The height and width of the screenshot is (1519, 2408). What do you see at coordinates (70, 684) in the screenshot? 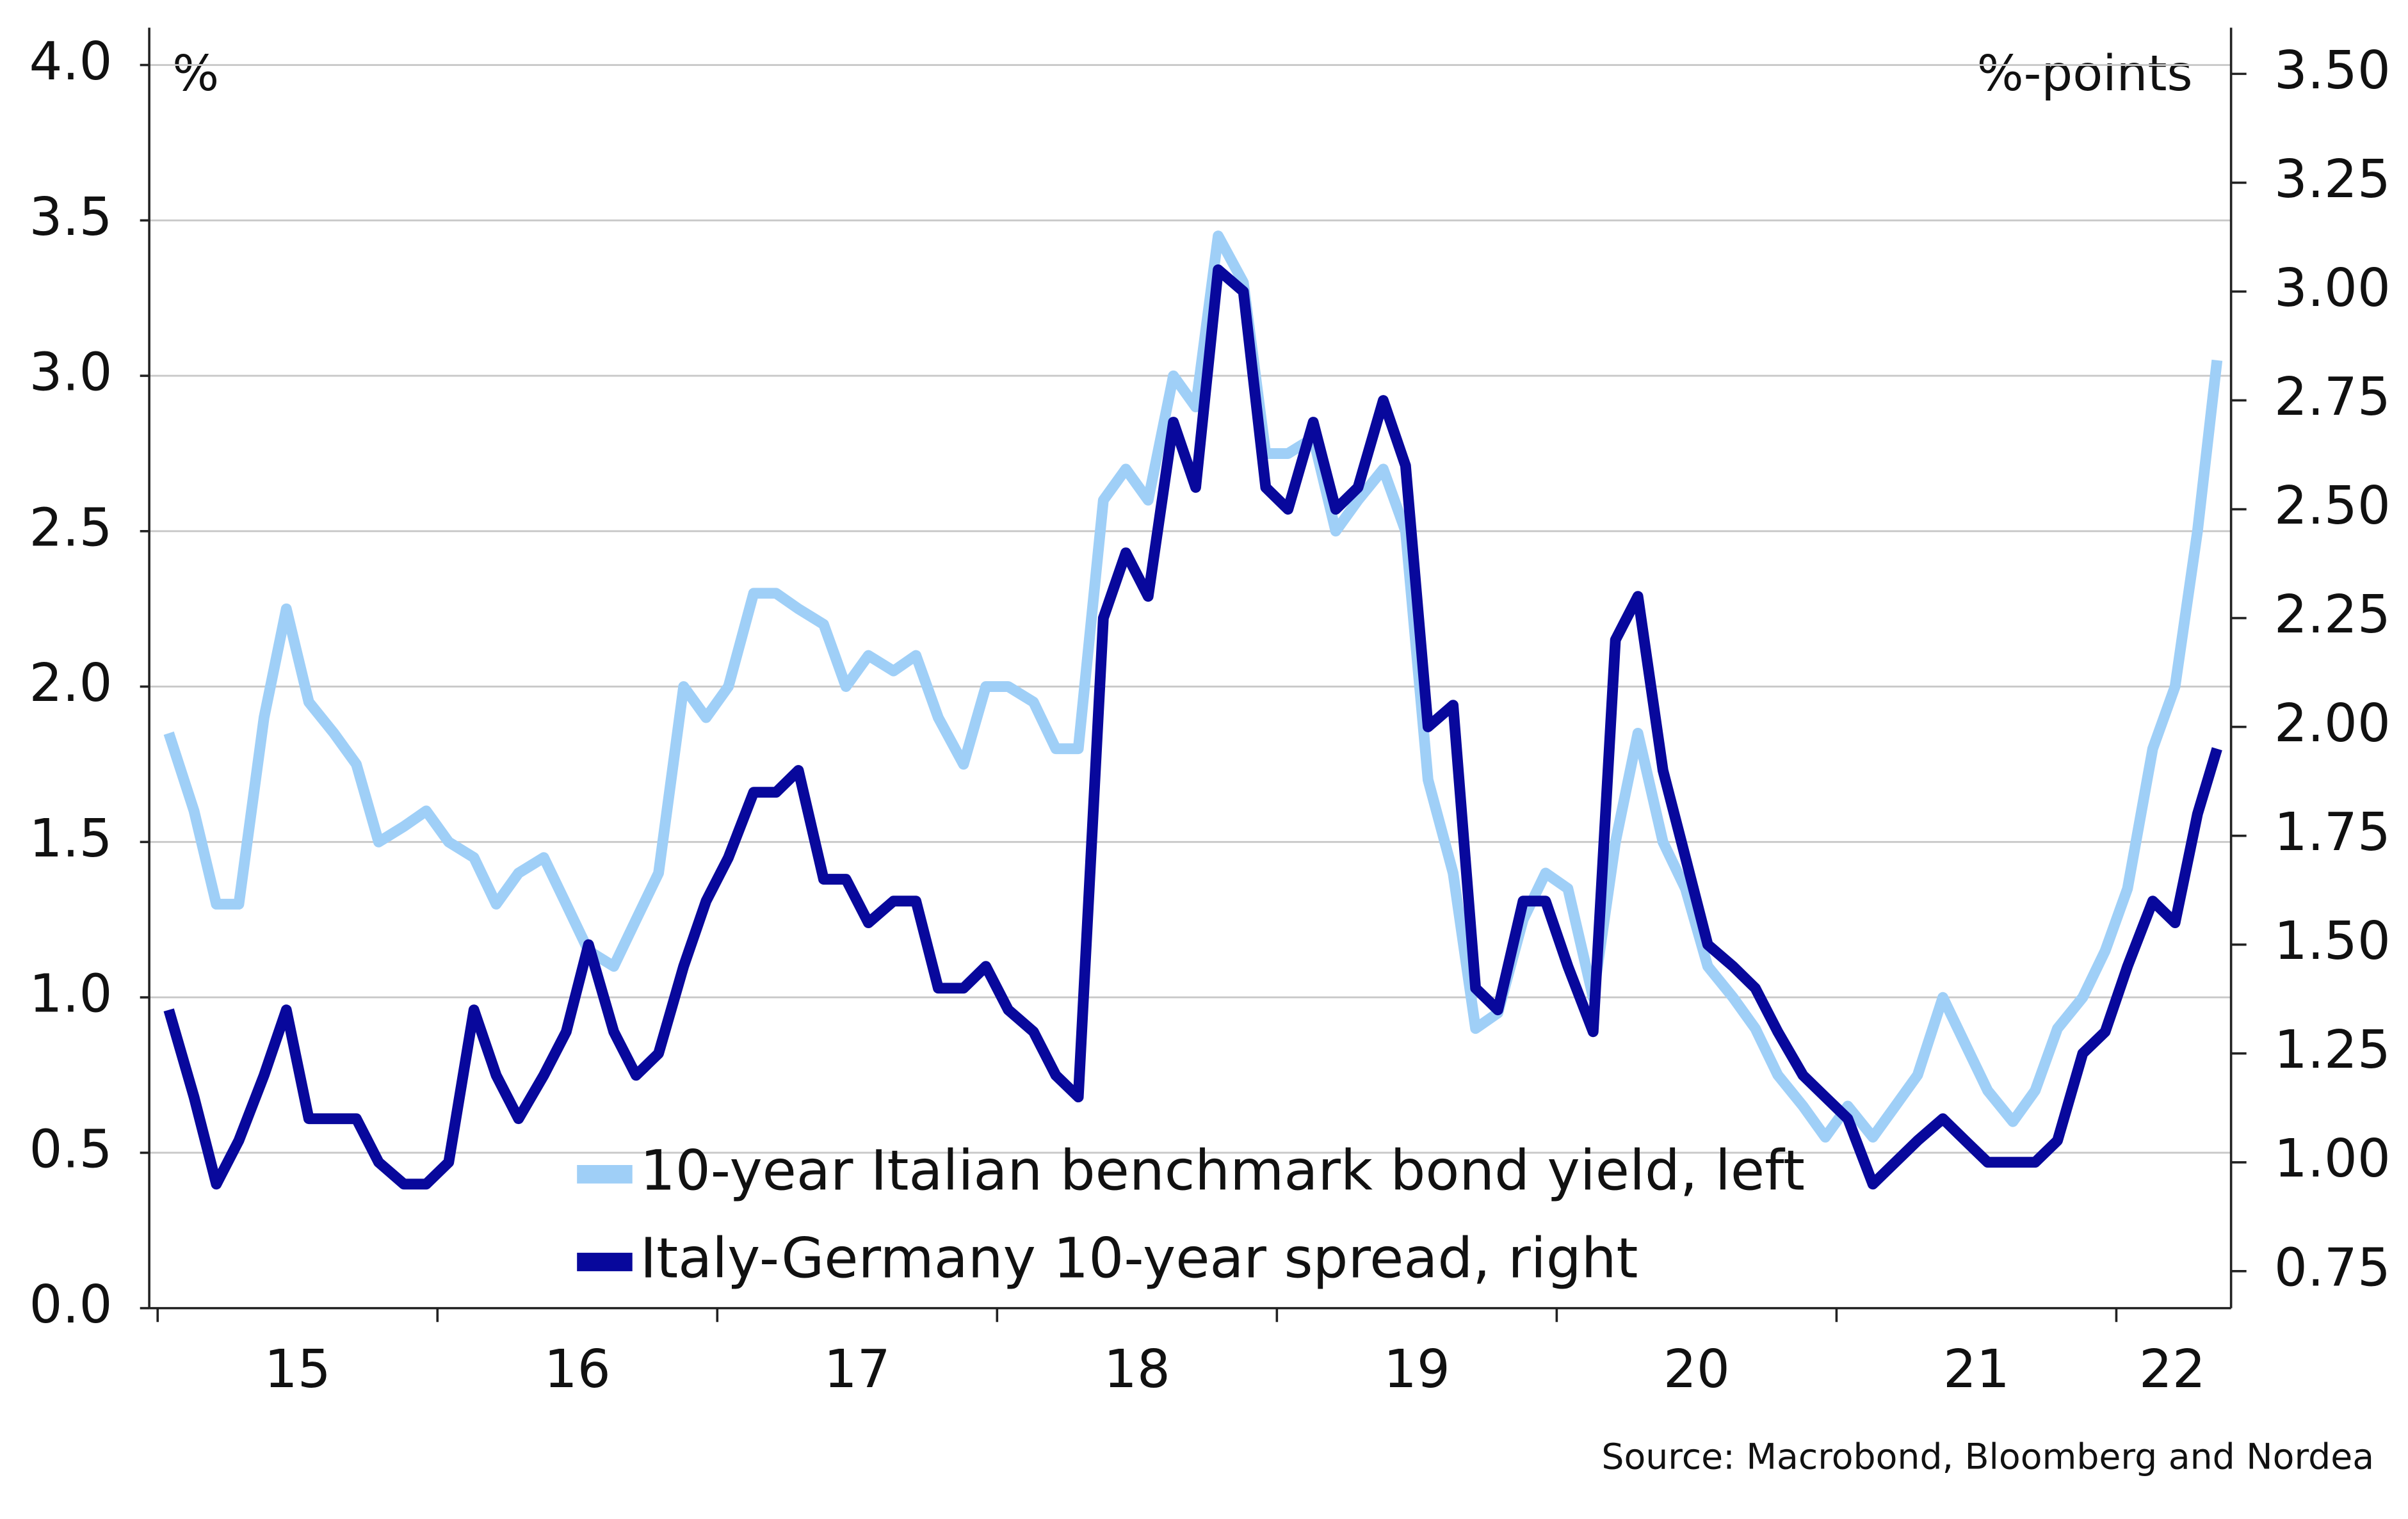
I see `y-tick-label: 2.0` at bounding box center [70, 684].